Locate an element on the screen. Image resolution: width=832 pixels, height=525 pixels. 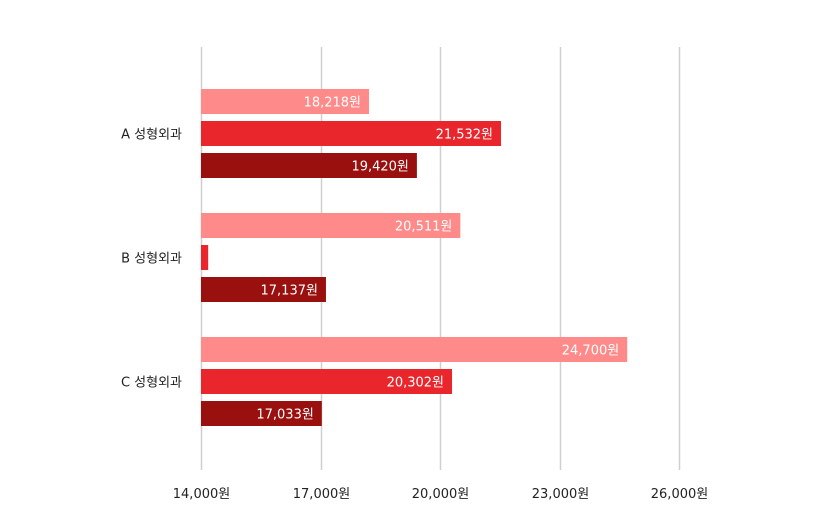
x-tick-label: 14,000원 is located at coordinates (201, 494).